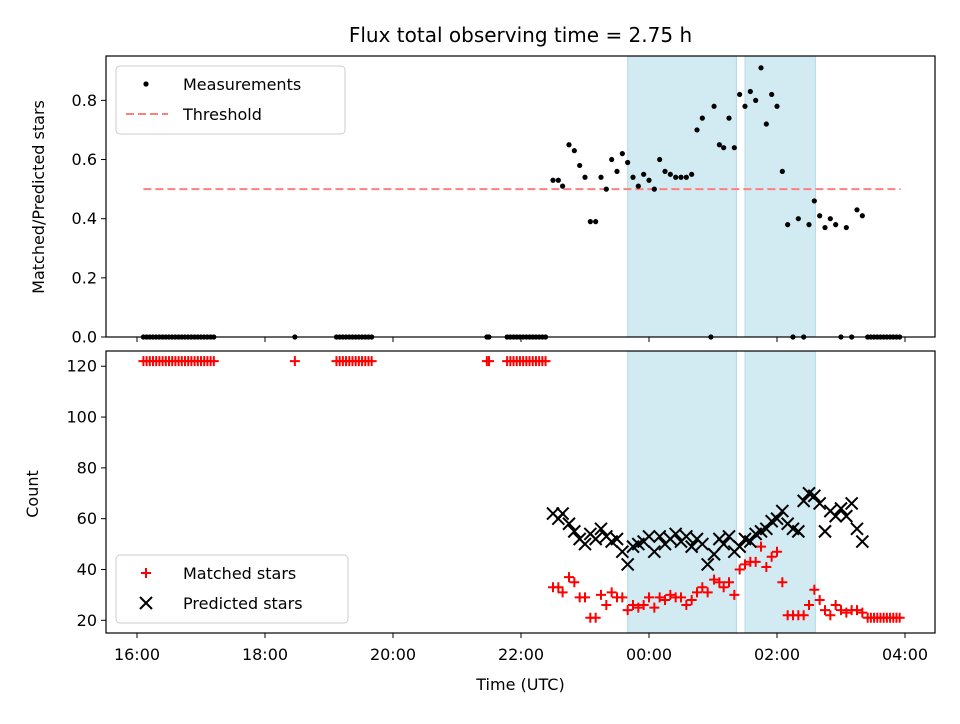  I want to click on y-tick-label: 60, so click(87, 518).